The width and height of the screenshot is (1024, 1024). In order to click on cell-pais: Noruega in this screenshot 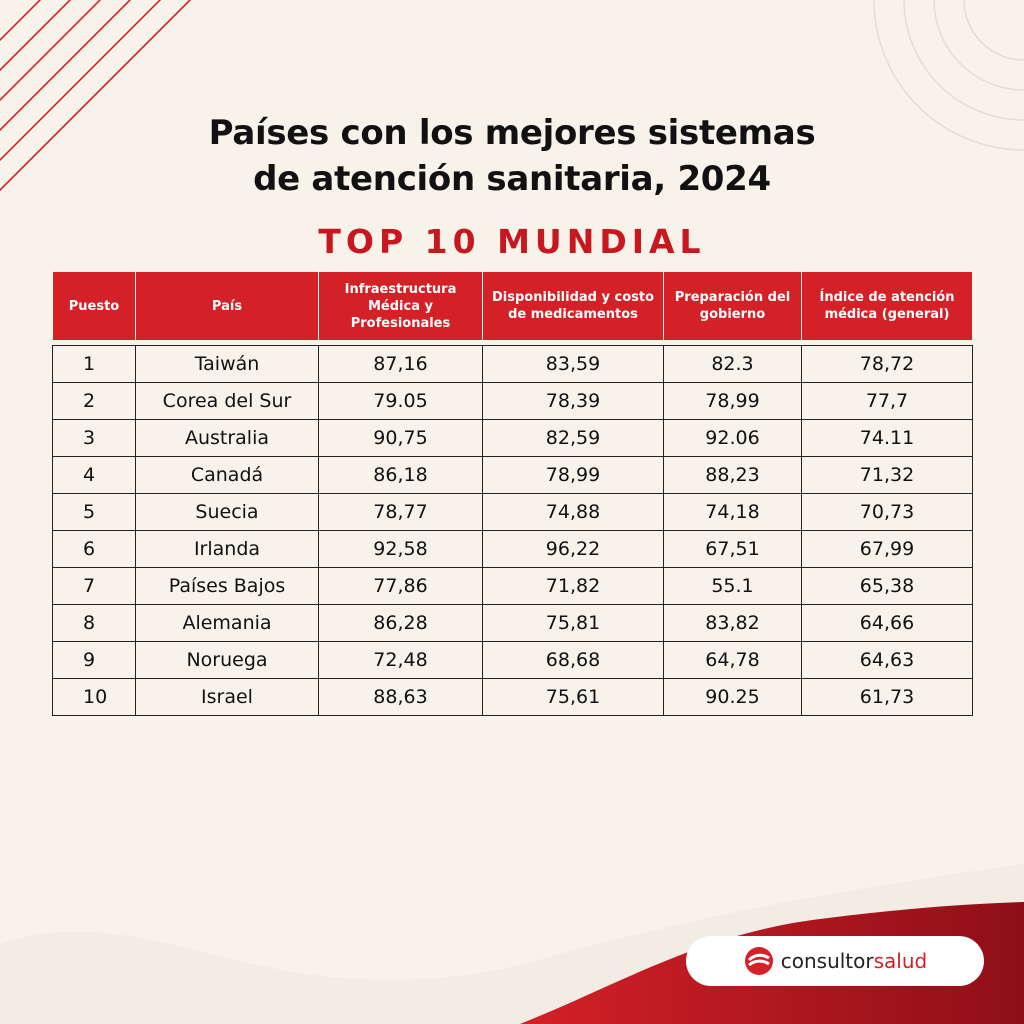, I will do `click(227, 660)`.